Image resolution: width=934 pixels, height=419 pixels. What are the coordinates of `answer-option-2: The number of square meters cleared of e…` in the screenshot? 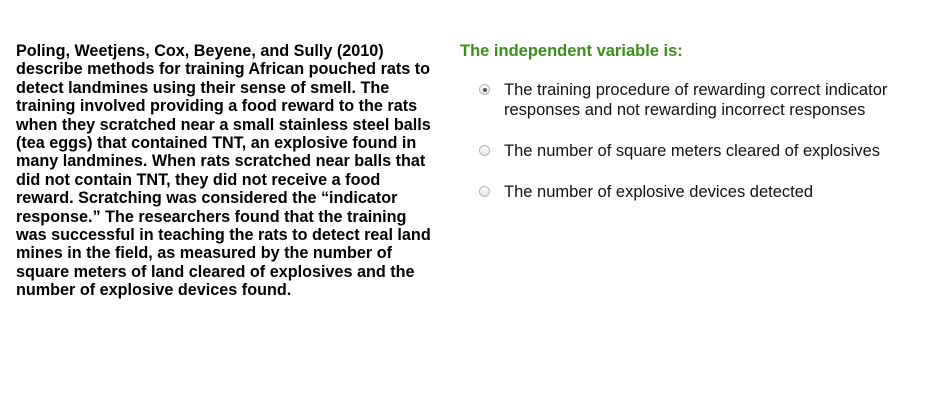 It's located at (695, 151).